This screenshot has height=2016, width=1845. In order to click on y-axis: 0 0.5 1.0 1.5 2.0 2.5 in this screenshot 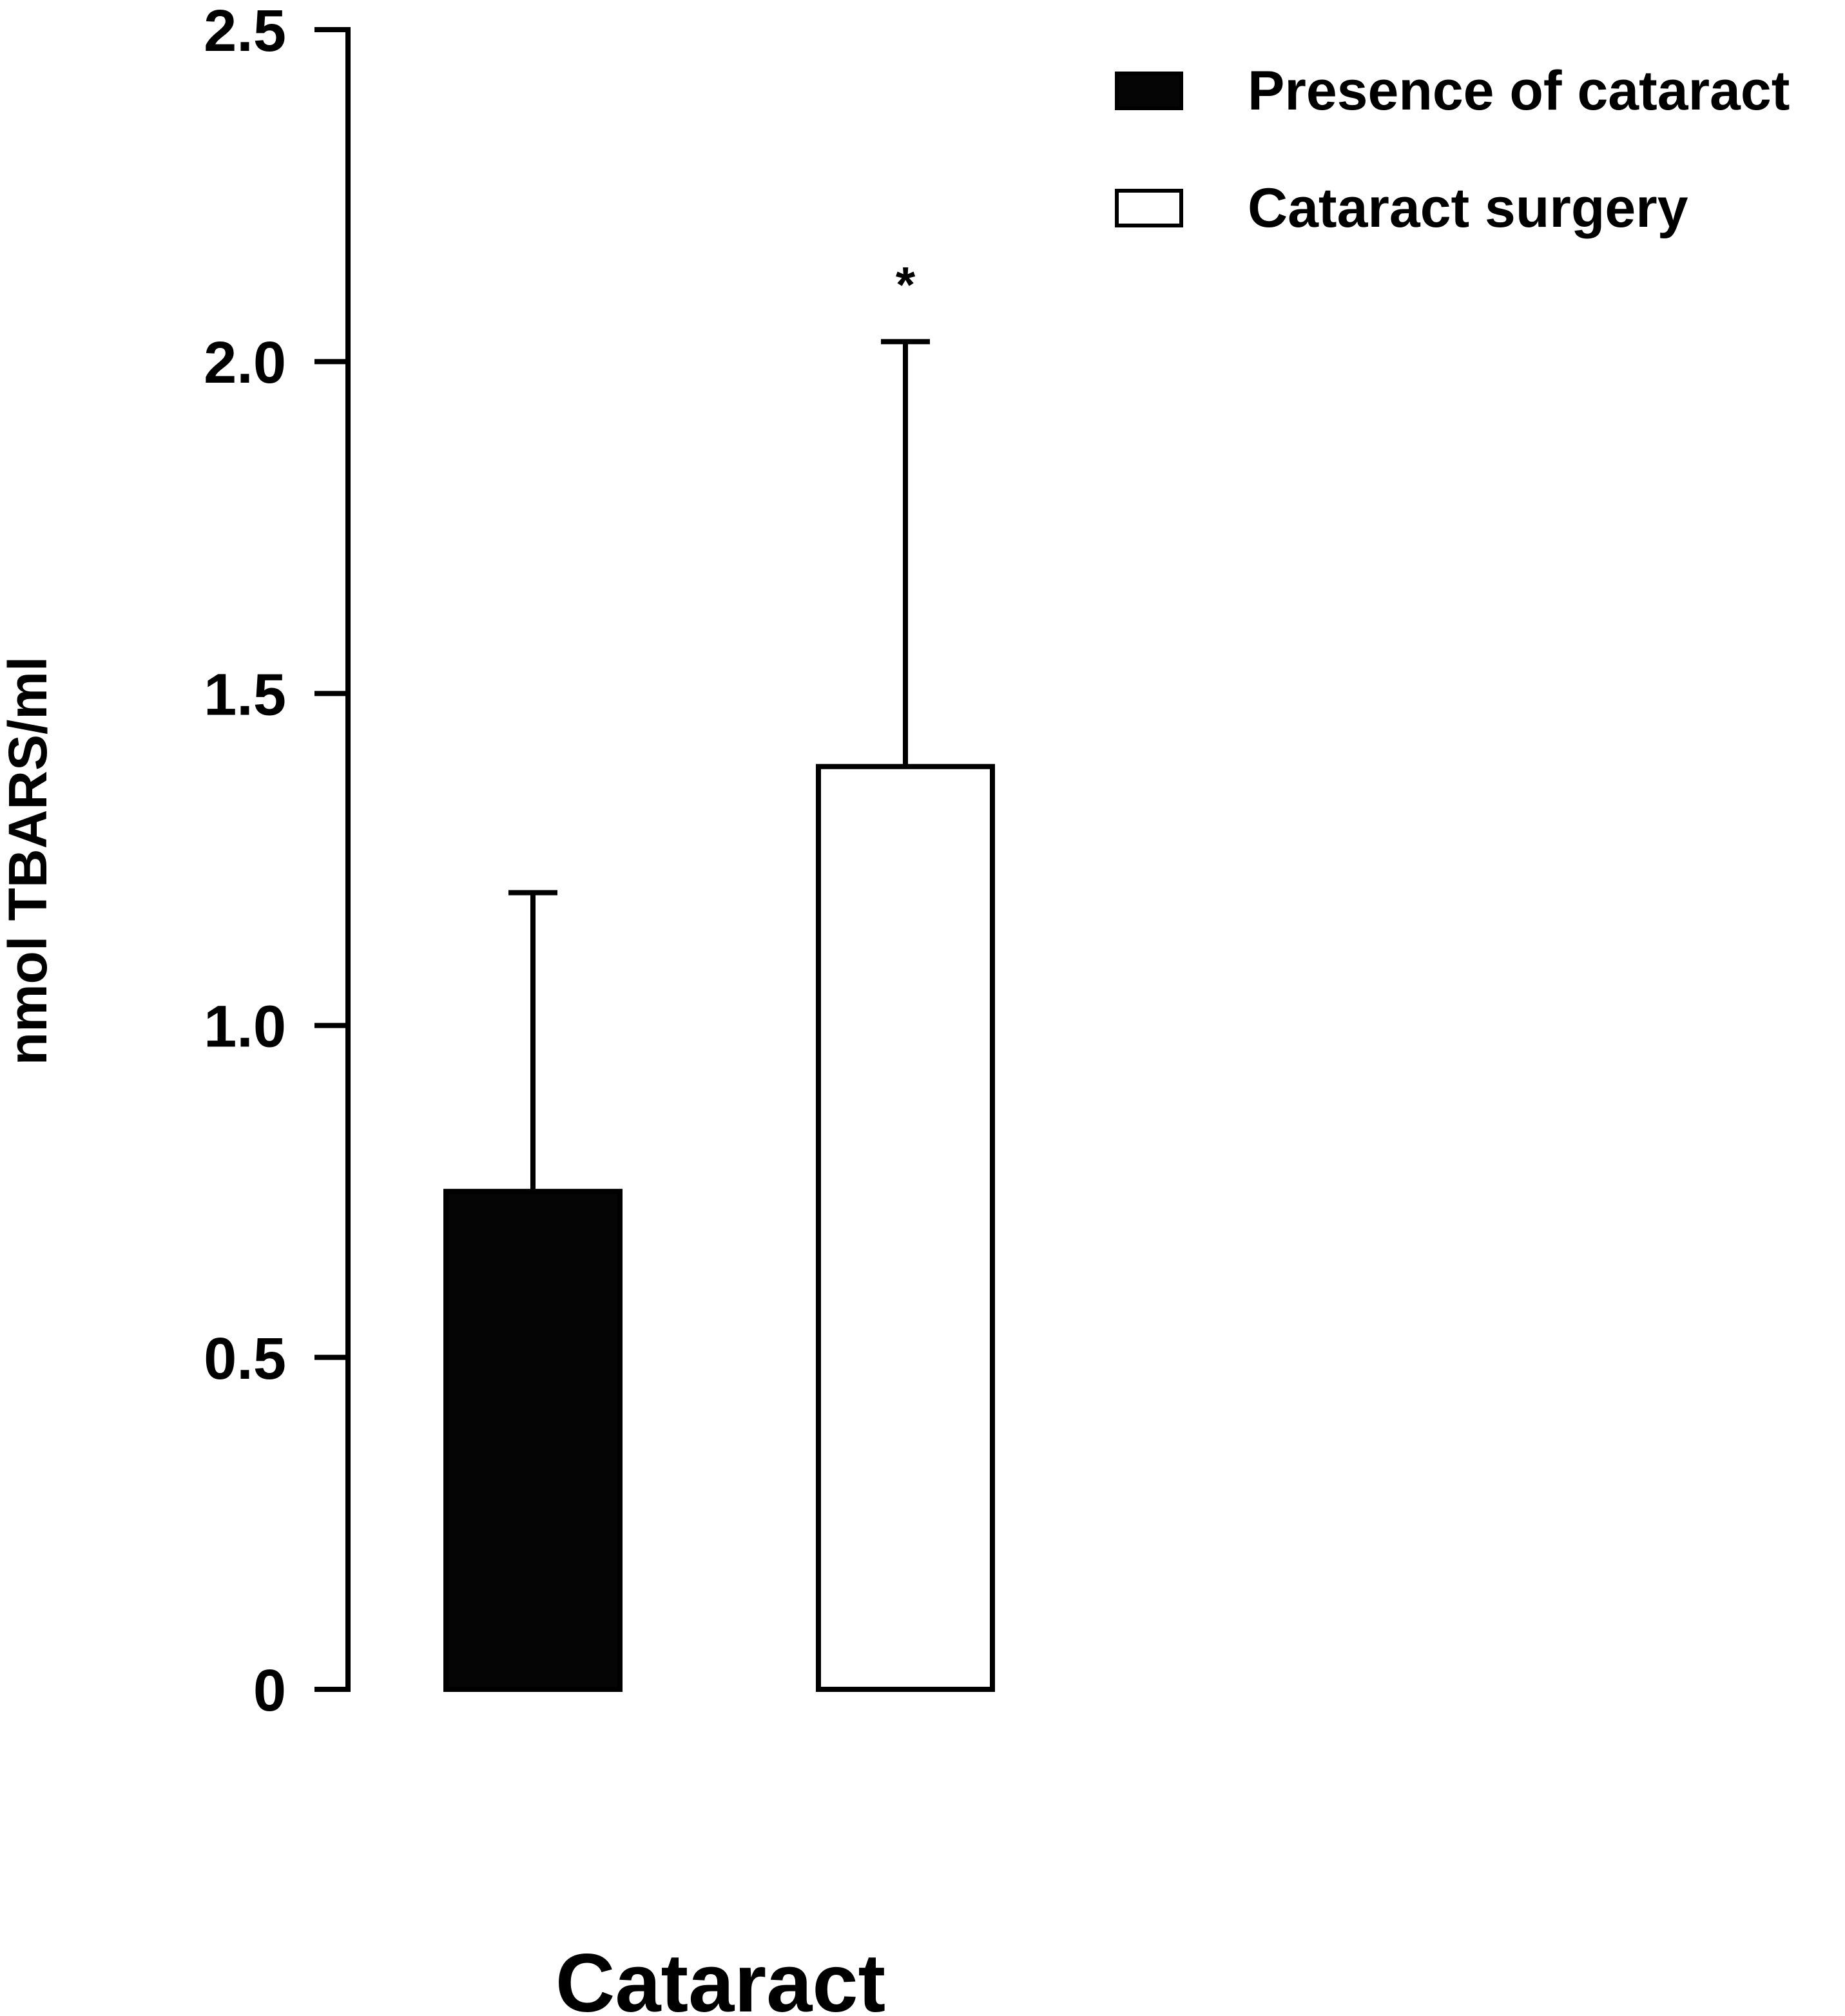, I will do `click(277, 861)`.